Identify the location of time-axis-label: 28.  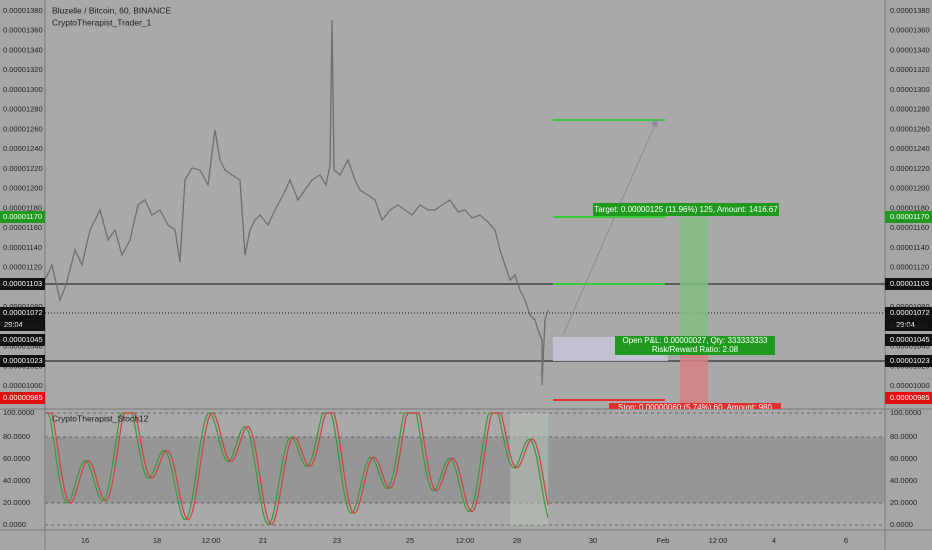
(517, 540).